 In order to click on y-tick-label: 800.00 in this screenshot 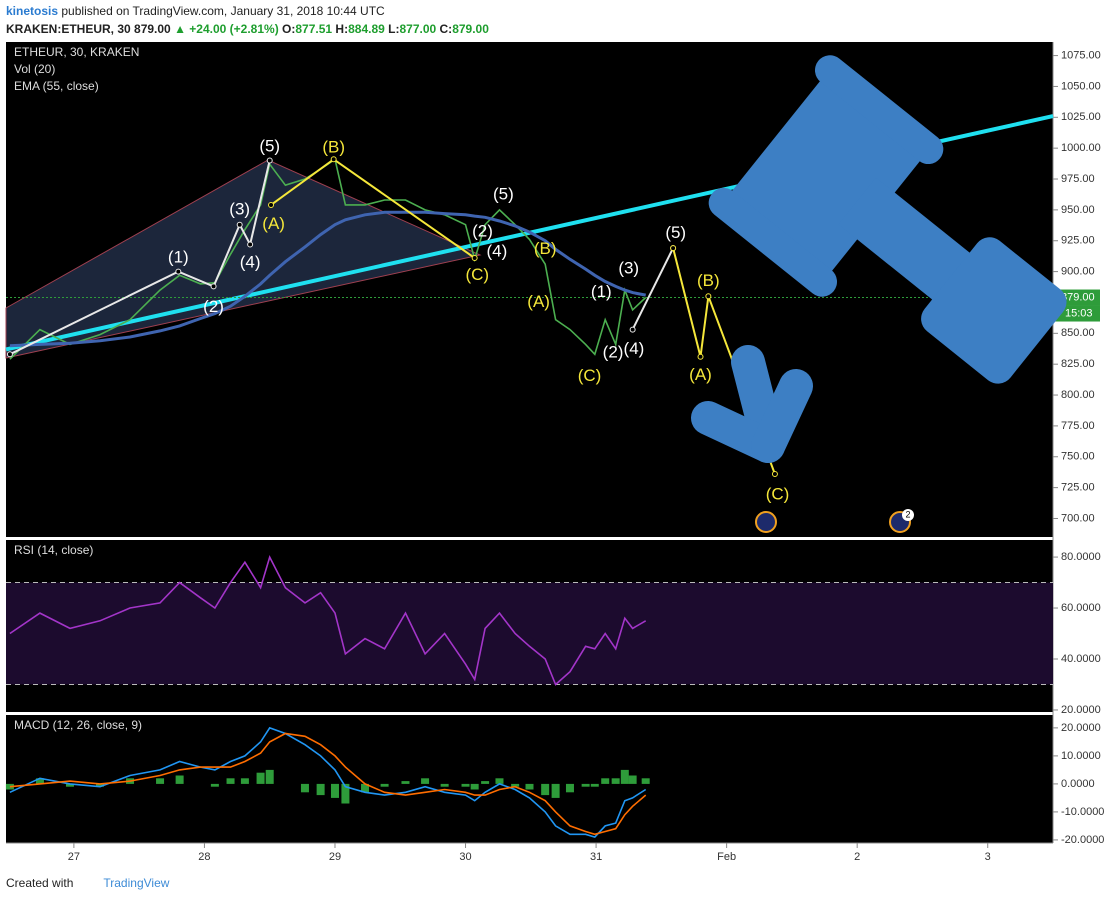, I will do `click(1078, 395)`.